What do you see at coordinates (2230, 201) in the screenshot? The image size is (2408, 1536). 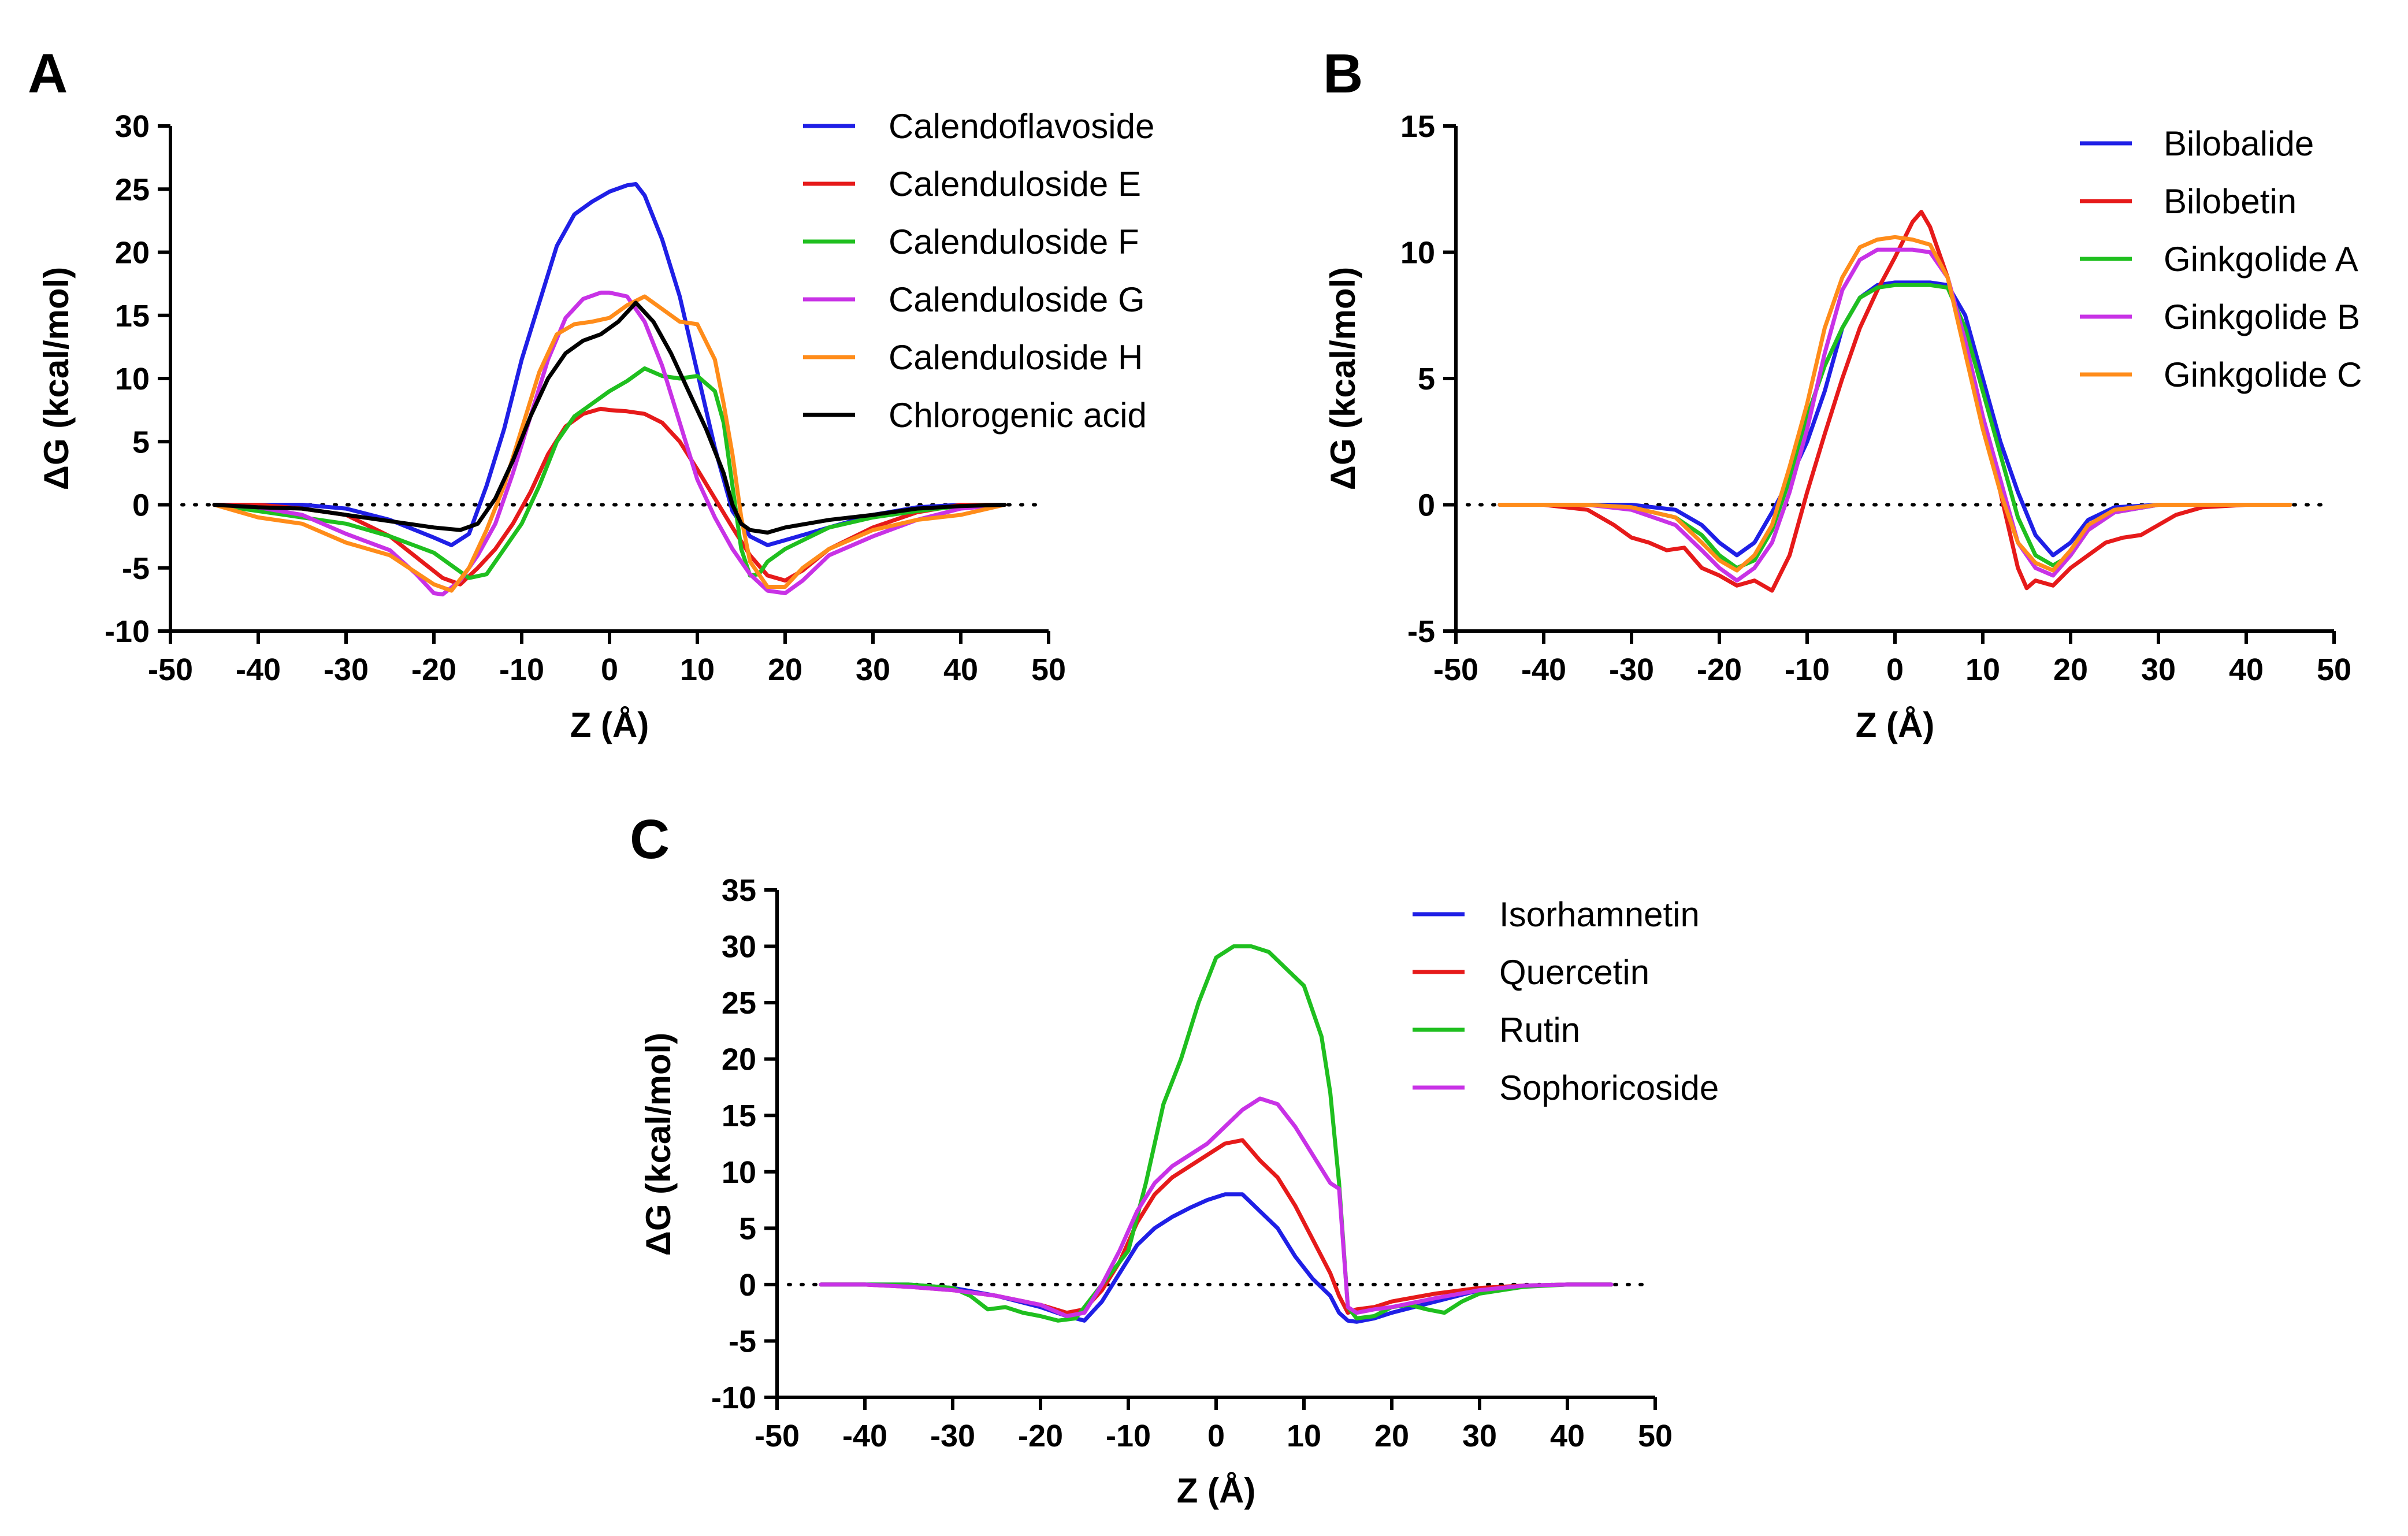 I see `legend-label-bilobetin: Bilobetin` at bounding box center [2230, 201].